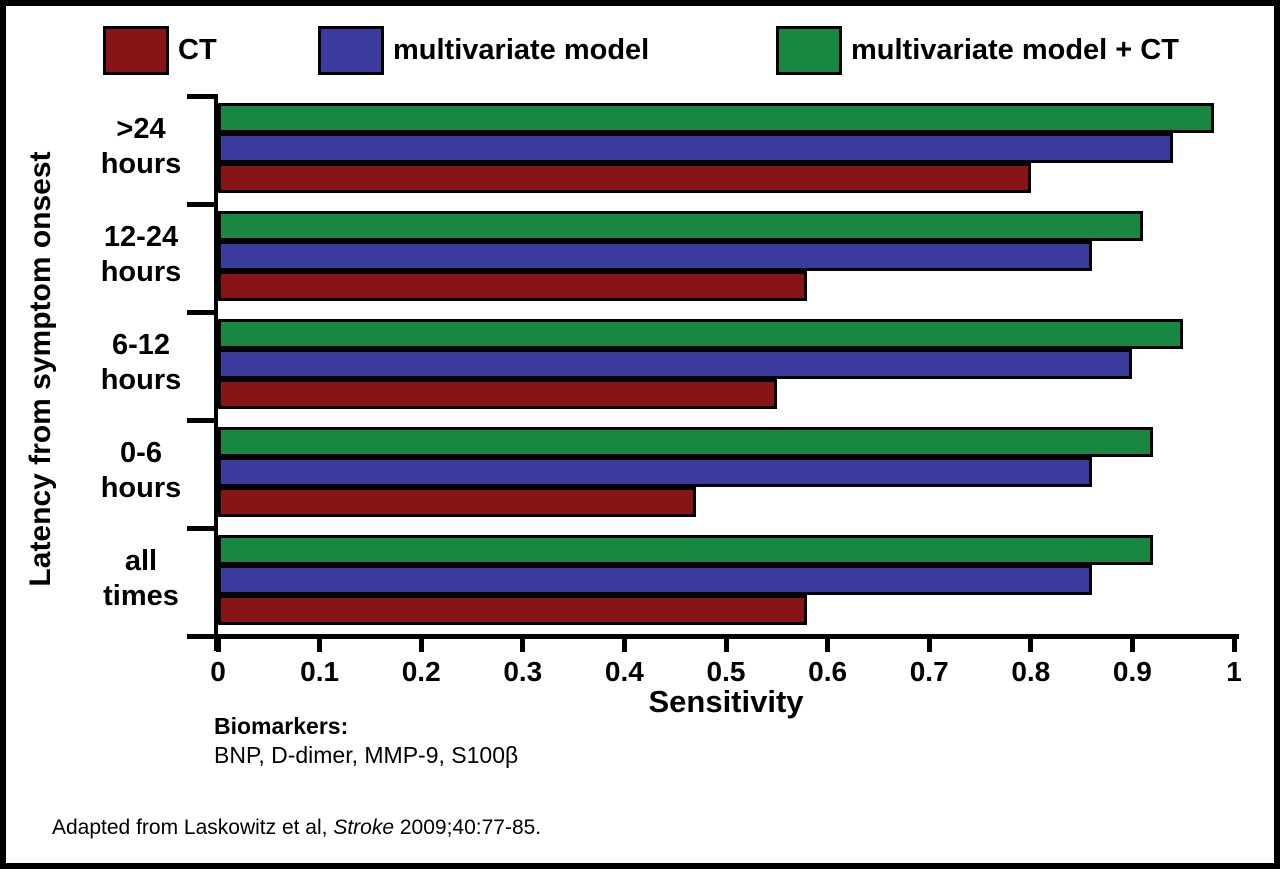  Describe the element at coordinates (457, 502) in the screenshot. I see `bar-ct-0-6-hours` at that location.